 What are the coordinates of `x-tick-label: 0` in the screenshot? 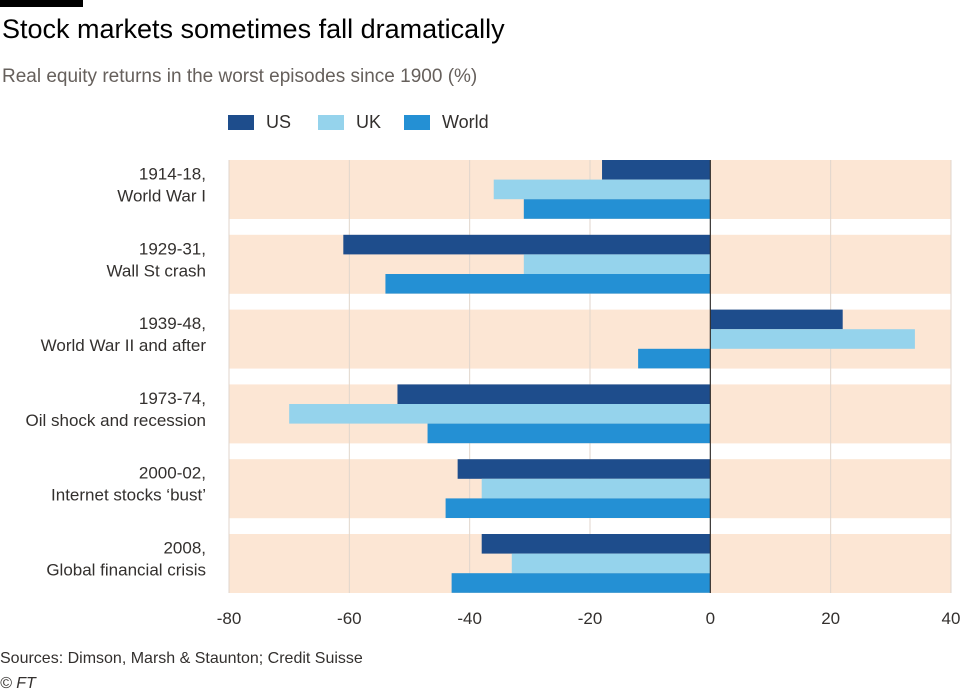 It's located at (710, 618).